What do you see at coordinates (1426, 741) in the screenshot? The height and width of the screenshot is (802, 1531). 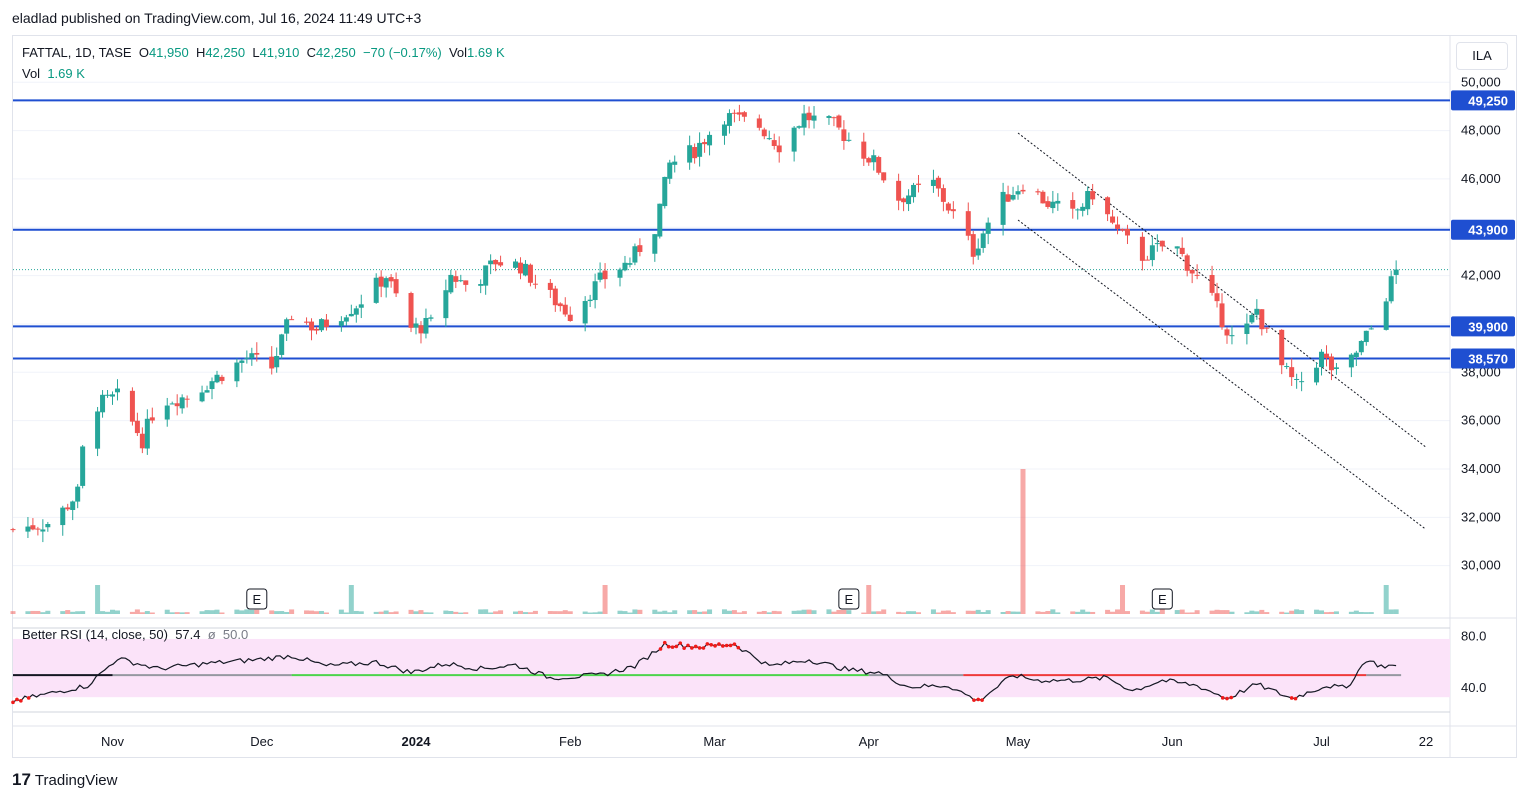 I see `x-tick-label: 22` at bounding box center [1426, 741].